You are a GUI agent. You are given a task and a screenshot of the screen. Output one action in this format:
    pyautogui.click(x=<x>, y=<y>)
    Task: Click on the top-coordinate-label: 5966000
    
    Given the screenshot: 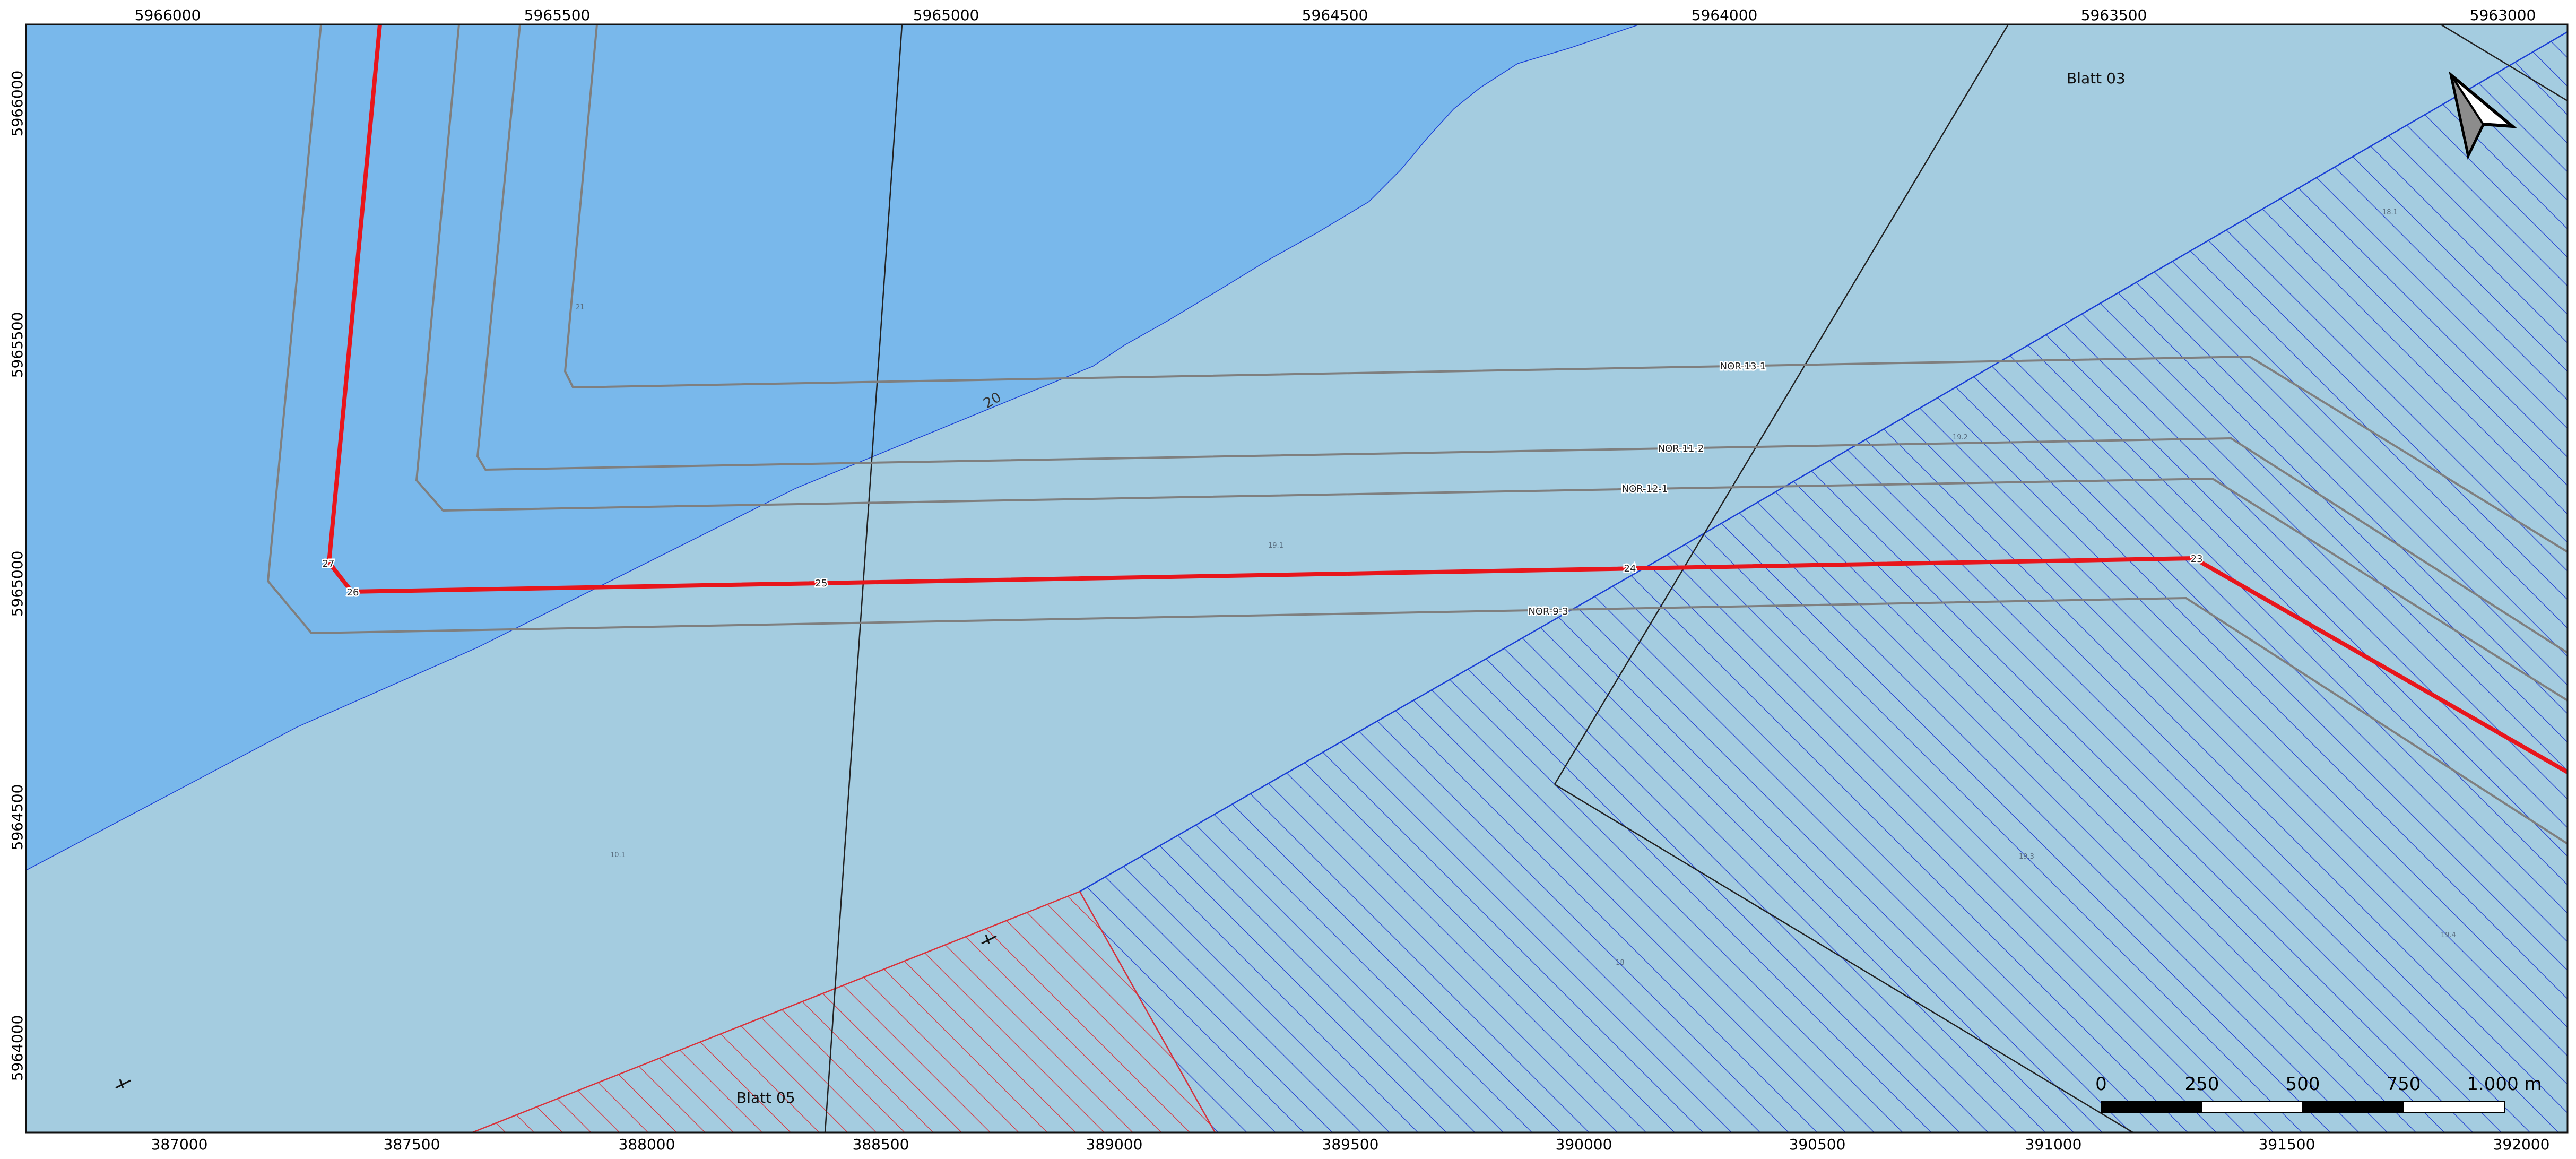 What is the action you would take?
    pyautogui.click(x=168, y=15)
    